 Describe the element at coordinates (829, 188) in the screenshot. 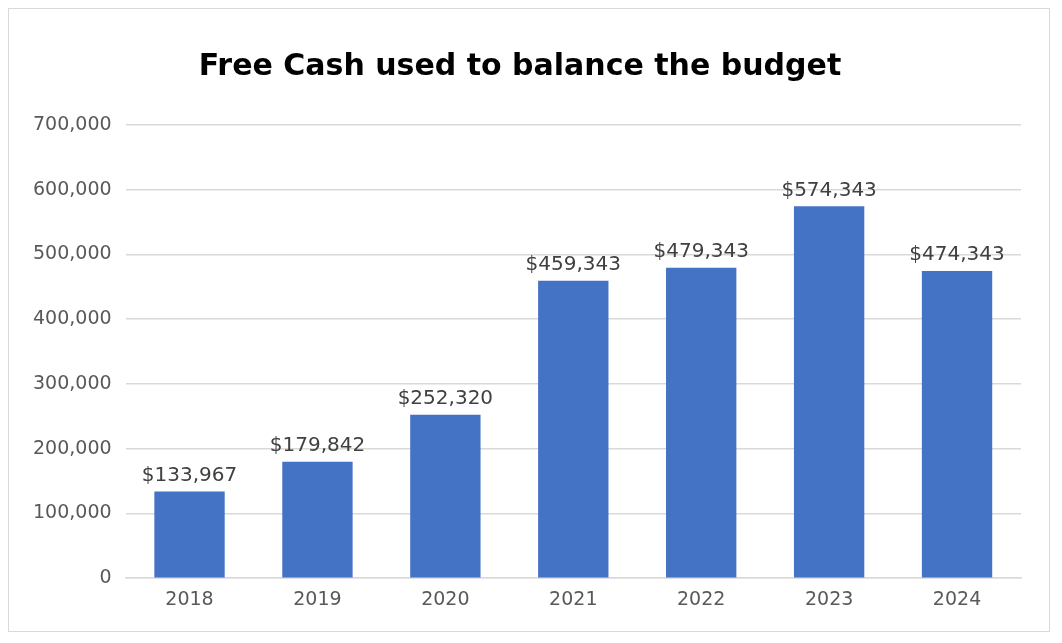

I see `data-label: $574,343` at that location.